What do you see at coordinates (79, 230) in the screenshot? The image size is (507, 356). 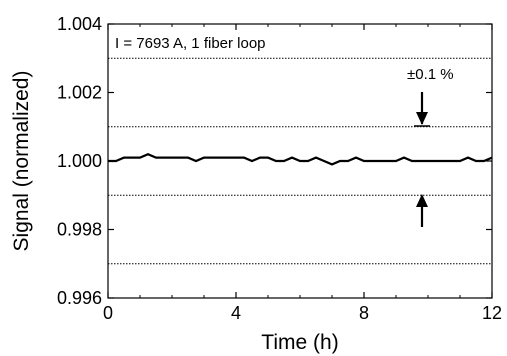 I see `y-tick-label: 0.998` at bounding box center [79, 230].